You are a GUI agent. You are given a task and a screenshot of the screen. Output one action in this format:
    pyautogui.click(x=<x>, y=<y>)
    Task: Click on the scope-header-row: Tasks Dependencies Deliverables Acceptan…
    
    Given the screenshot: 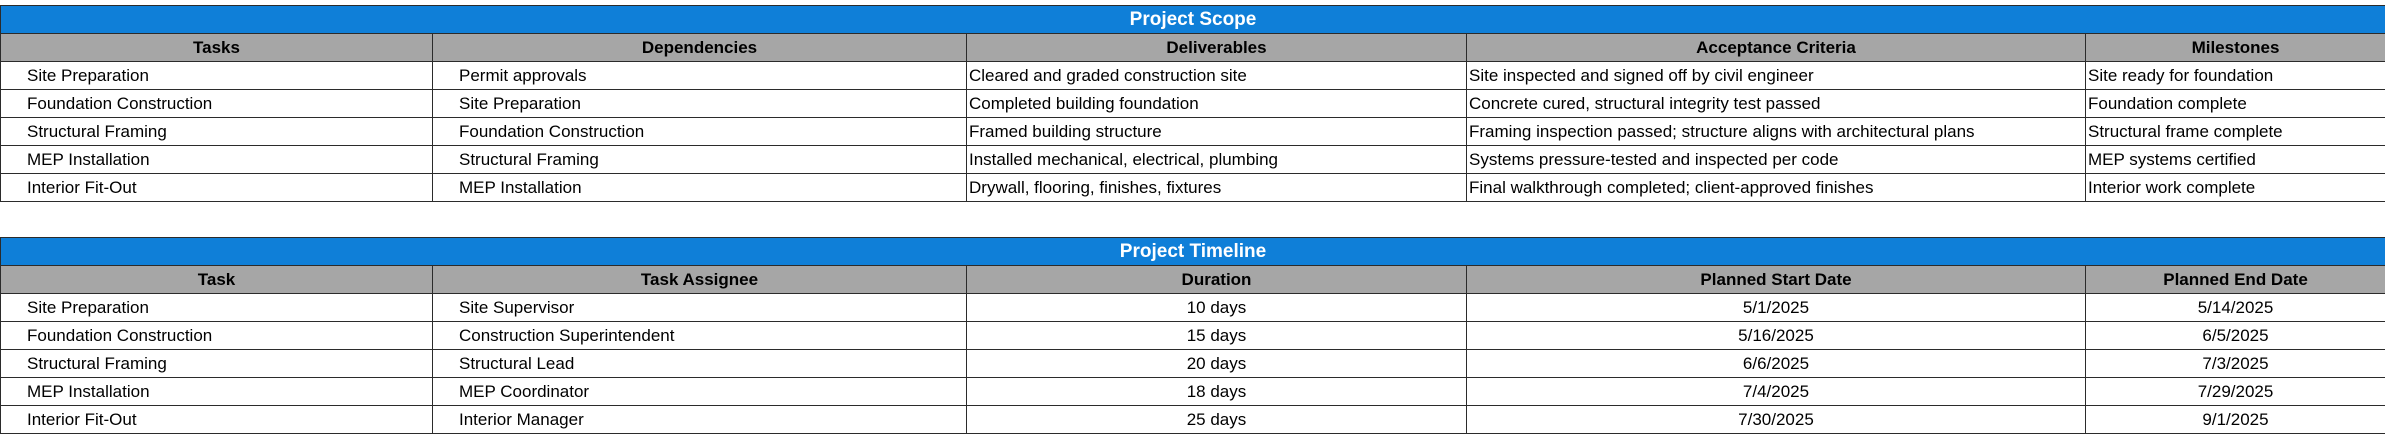 What is the action you would take?
    pyautogui.click(x=1192, y=47)
    